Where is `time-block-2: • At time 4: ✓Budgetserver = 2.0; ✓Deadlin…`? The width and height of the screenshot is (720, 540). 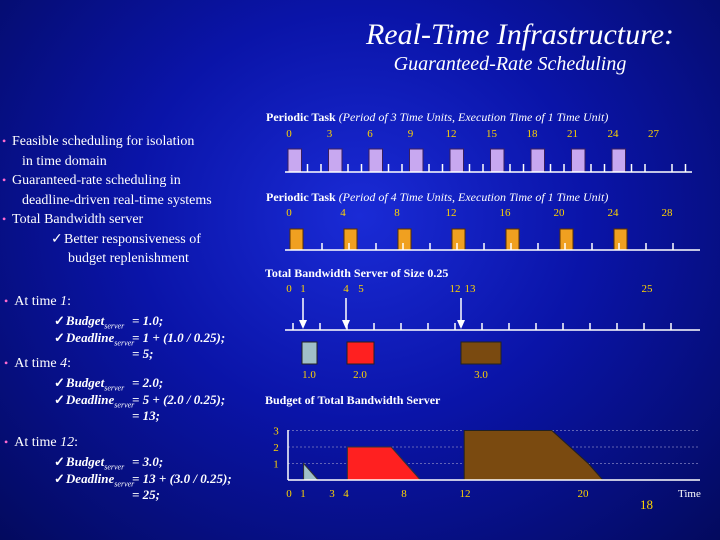 time-block-2: • At time 4: ✓Budgetserver = 2.0; ✓Deadlin… is located at coordinates (131, 389).